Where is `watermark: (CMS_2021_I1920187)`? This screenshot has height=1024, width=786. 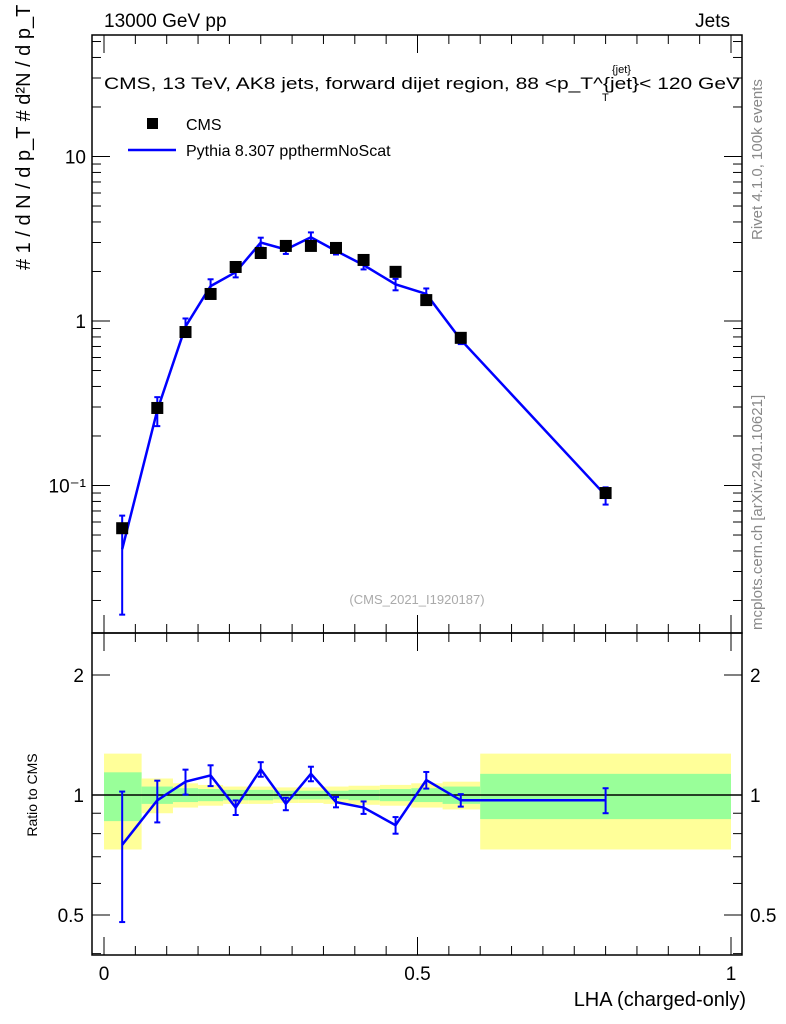
watermark: (CMS_2021_I1920187) is located at coordinates (416, 599).